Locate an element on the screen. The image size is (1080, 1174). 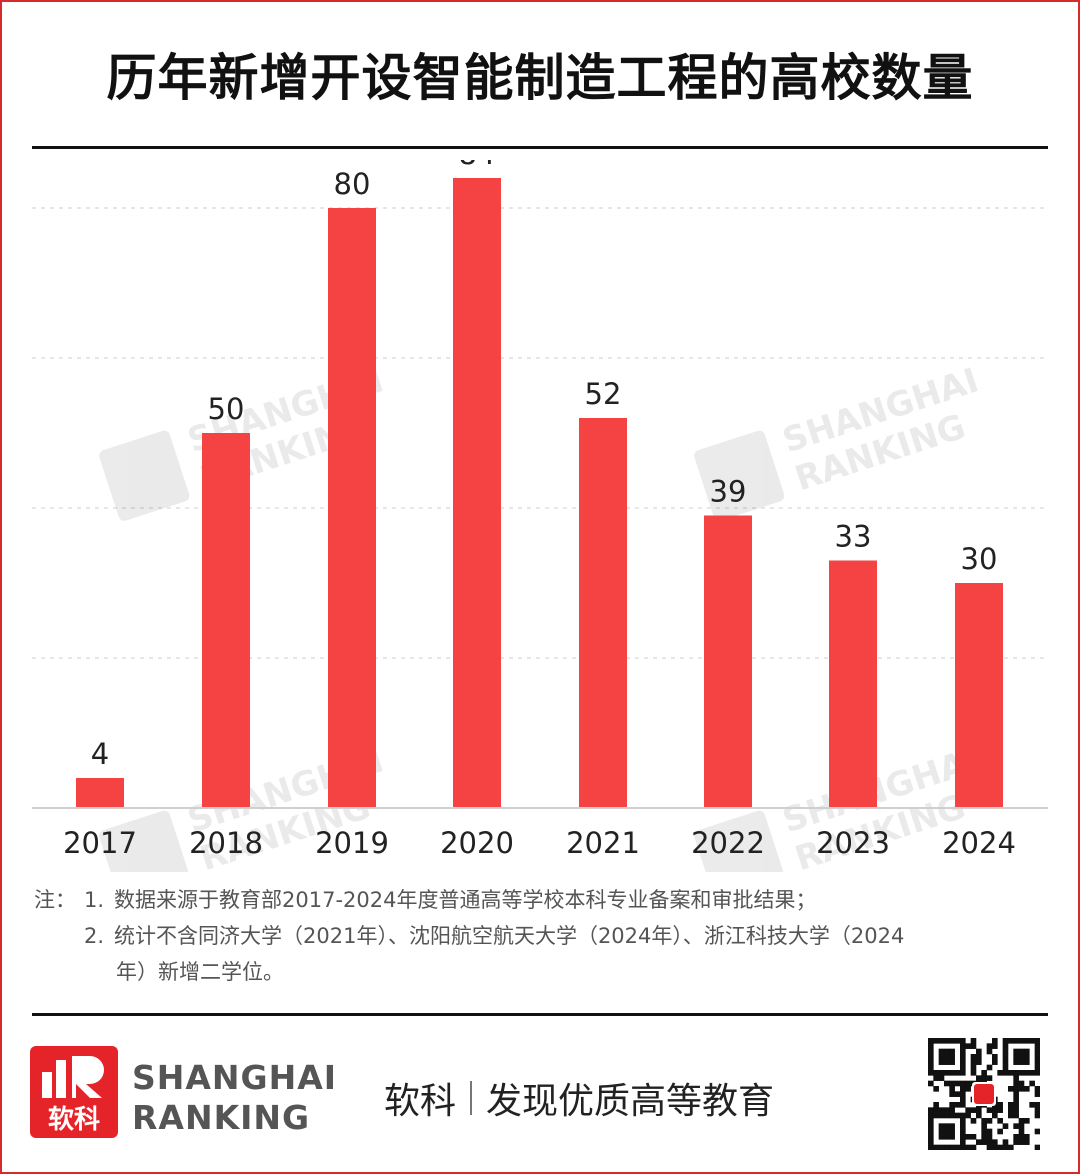
qr-center-logo is located at coordinates (984, 1094).